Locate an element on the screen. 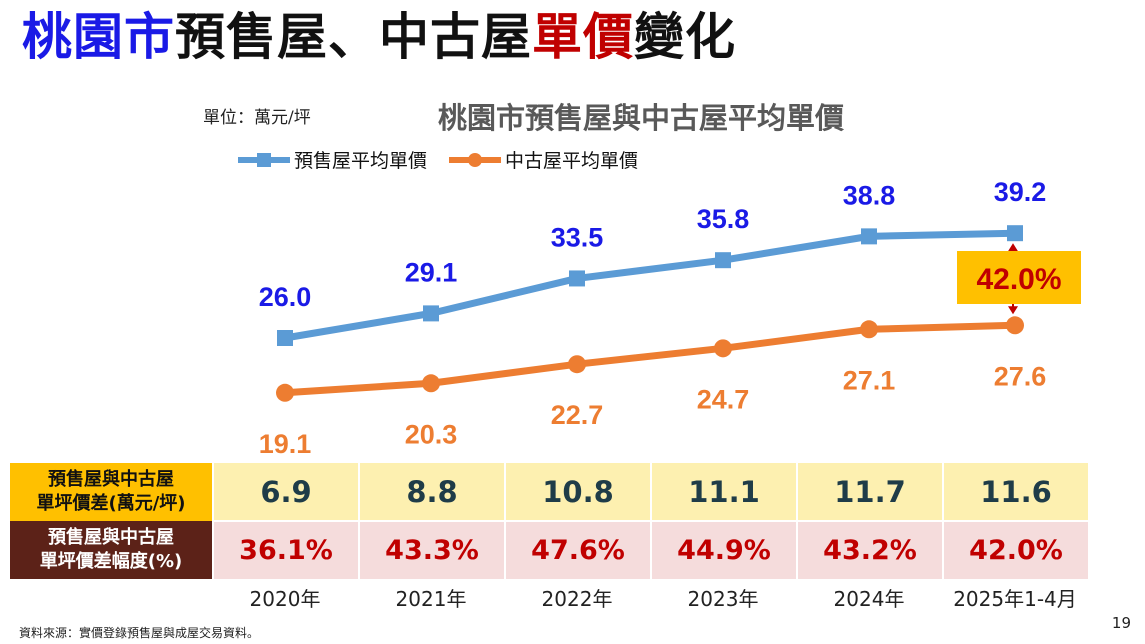 The height and width of the screenshot is (644, 1145). row-header-gap-percent: 預售屋與中古屋 單坪價差幅度(%) is located at coordinates (111, 550).